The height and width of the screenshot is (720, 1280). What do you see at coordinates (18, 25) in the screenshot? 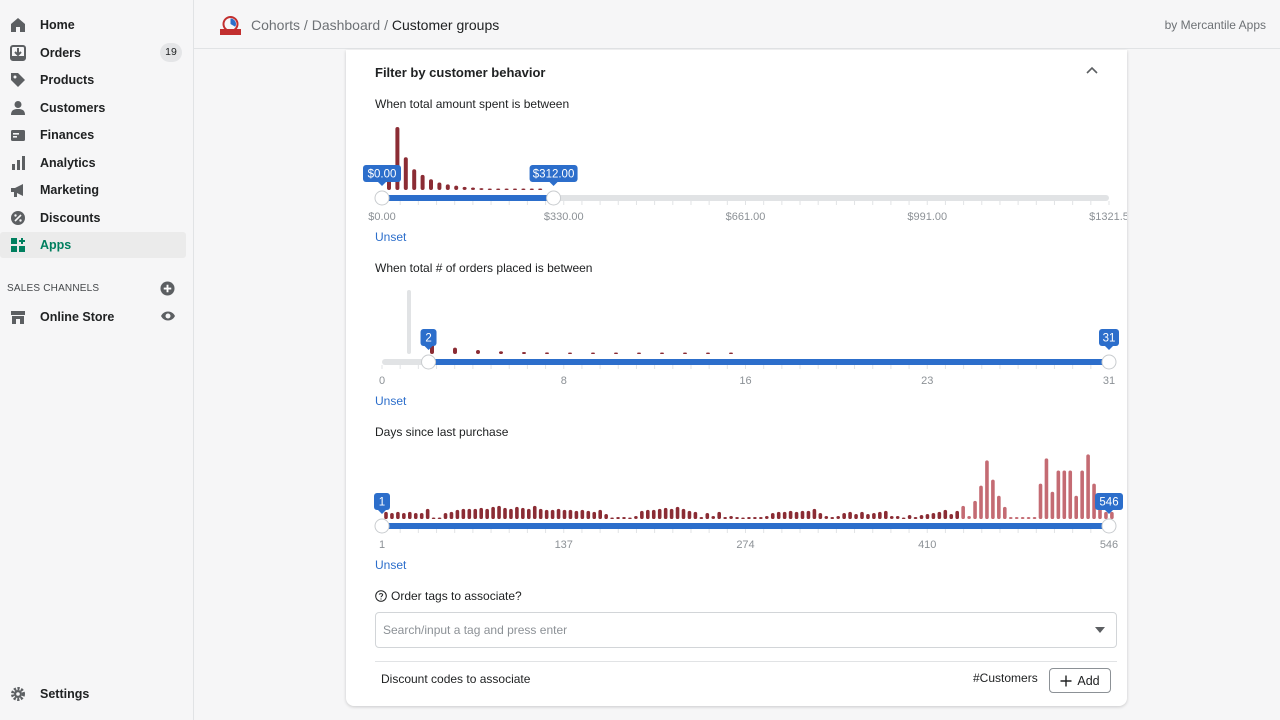
I see `home-icon` at bounding box center [18, 25].